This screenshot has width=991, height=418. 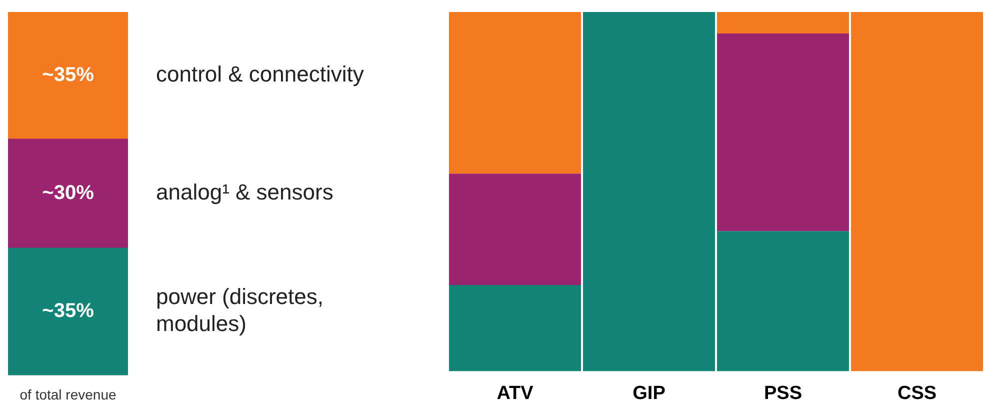 I want to click on series-label: power (discretes, modules), so click(x=240, y=310).